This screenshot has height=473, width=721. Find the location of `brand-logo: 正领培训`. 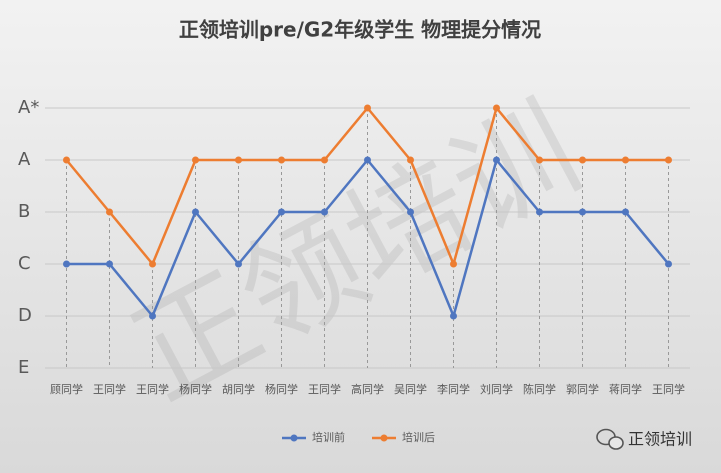

brand-logo: 正领培训 is located at coordinates (644, 439).